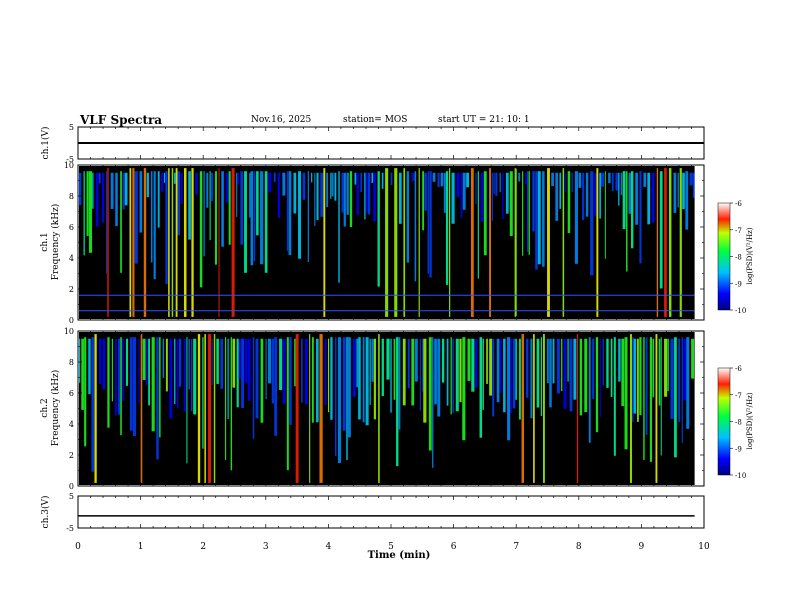 This screenshot has width=792, height=612. What do you see at coordinates (45, 143) in the screenshot?
I see `ch1-ylabel: ch.1(V)` at bounding box center [45, 143].